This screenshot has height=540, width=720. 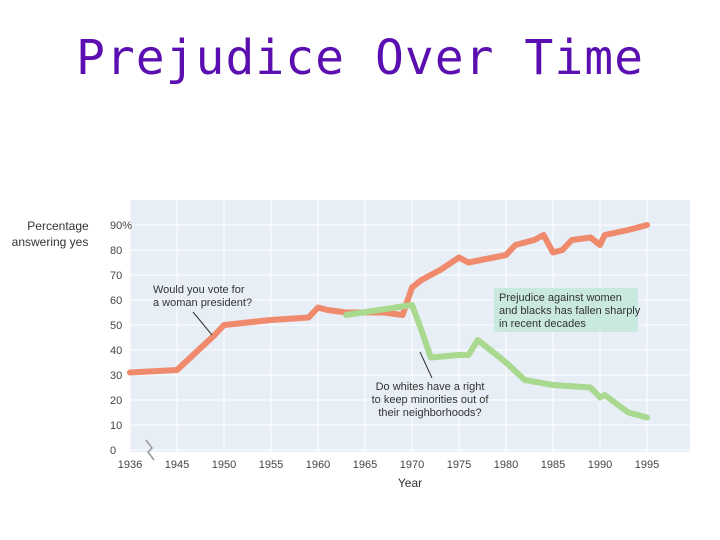 I want to click on x-tick-label: 1960, so click(x=318, y=465).